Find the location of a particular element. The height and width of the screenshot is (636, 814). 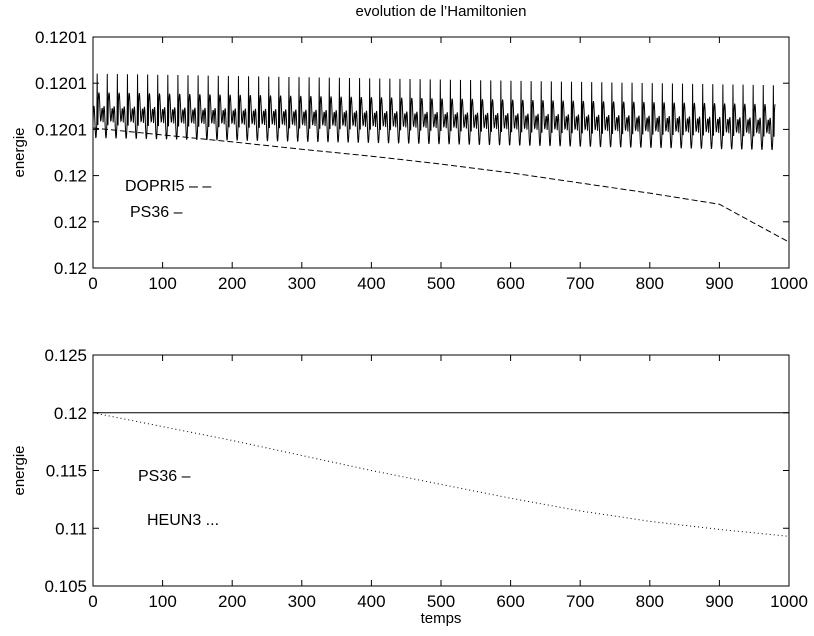

y-tick-label: 0.125 is located at coordinates (65, 355).